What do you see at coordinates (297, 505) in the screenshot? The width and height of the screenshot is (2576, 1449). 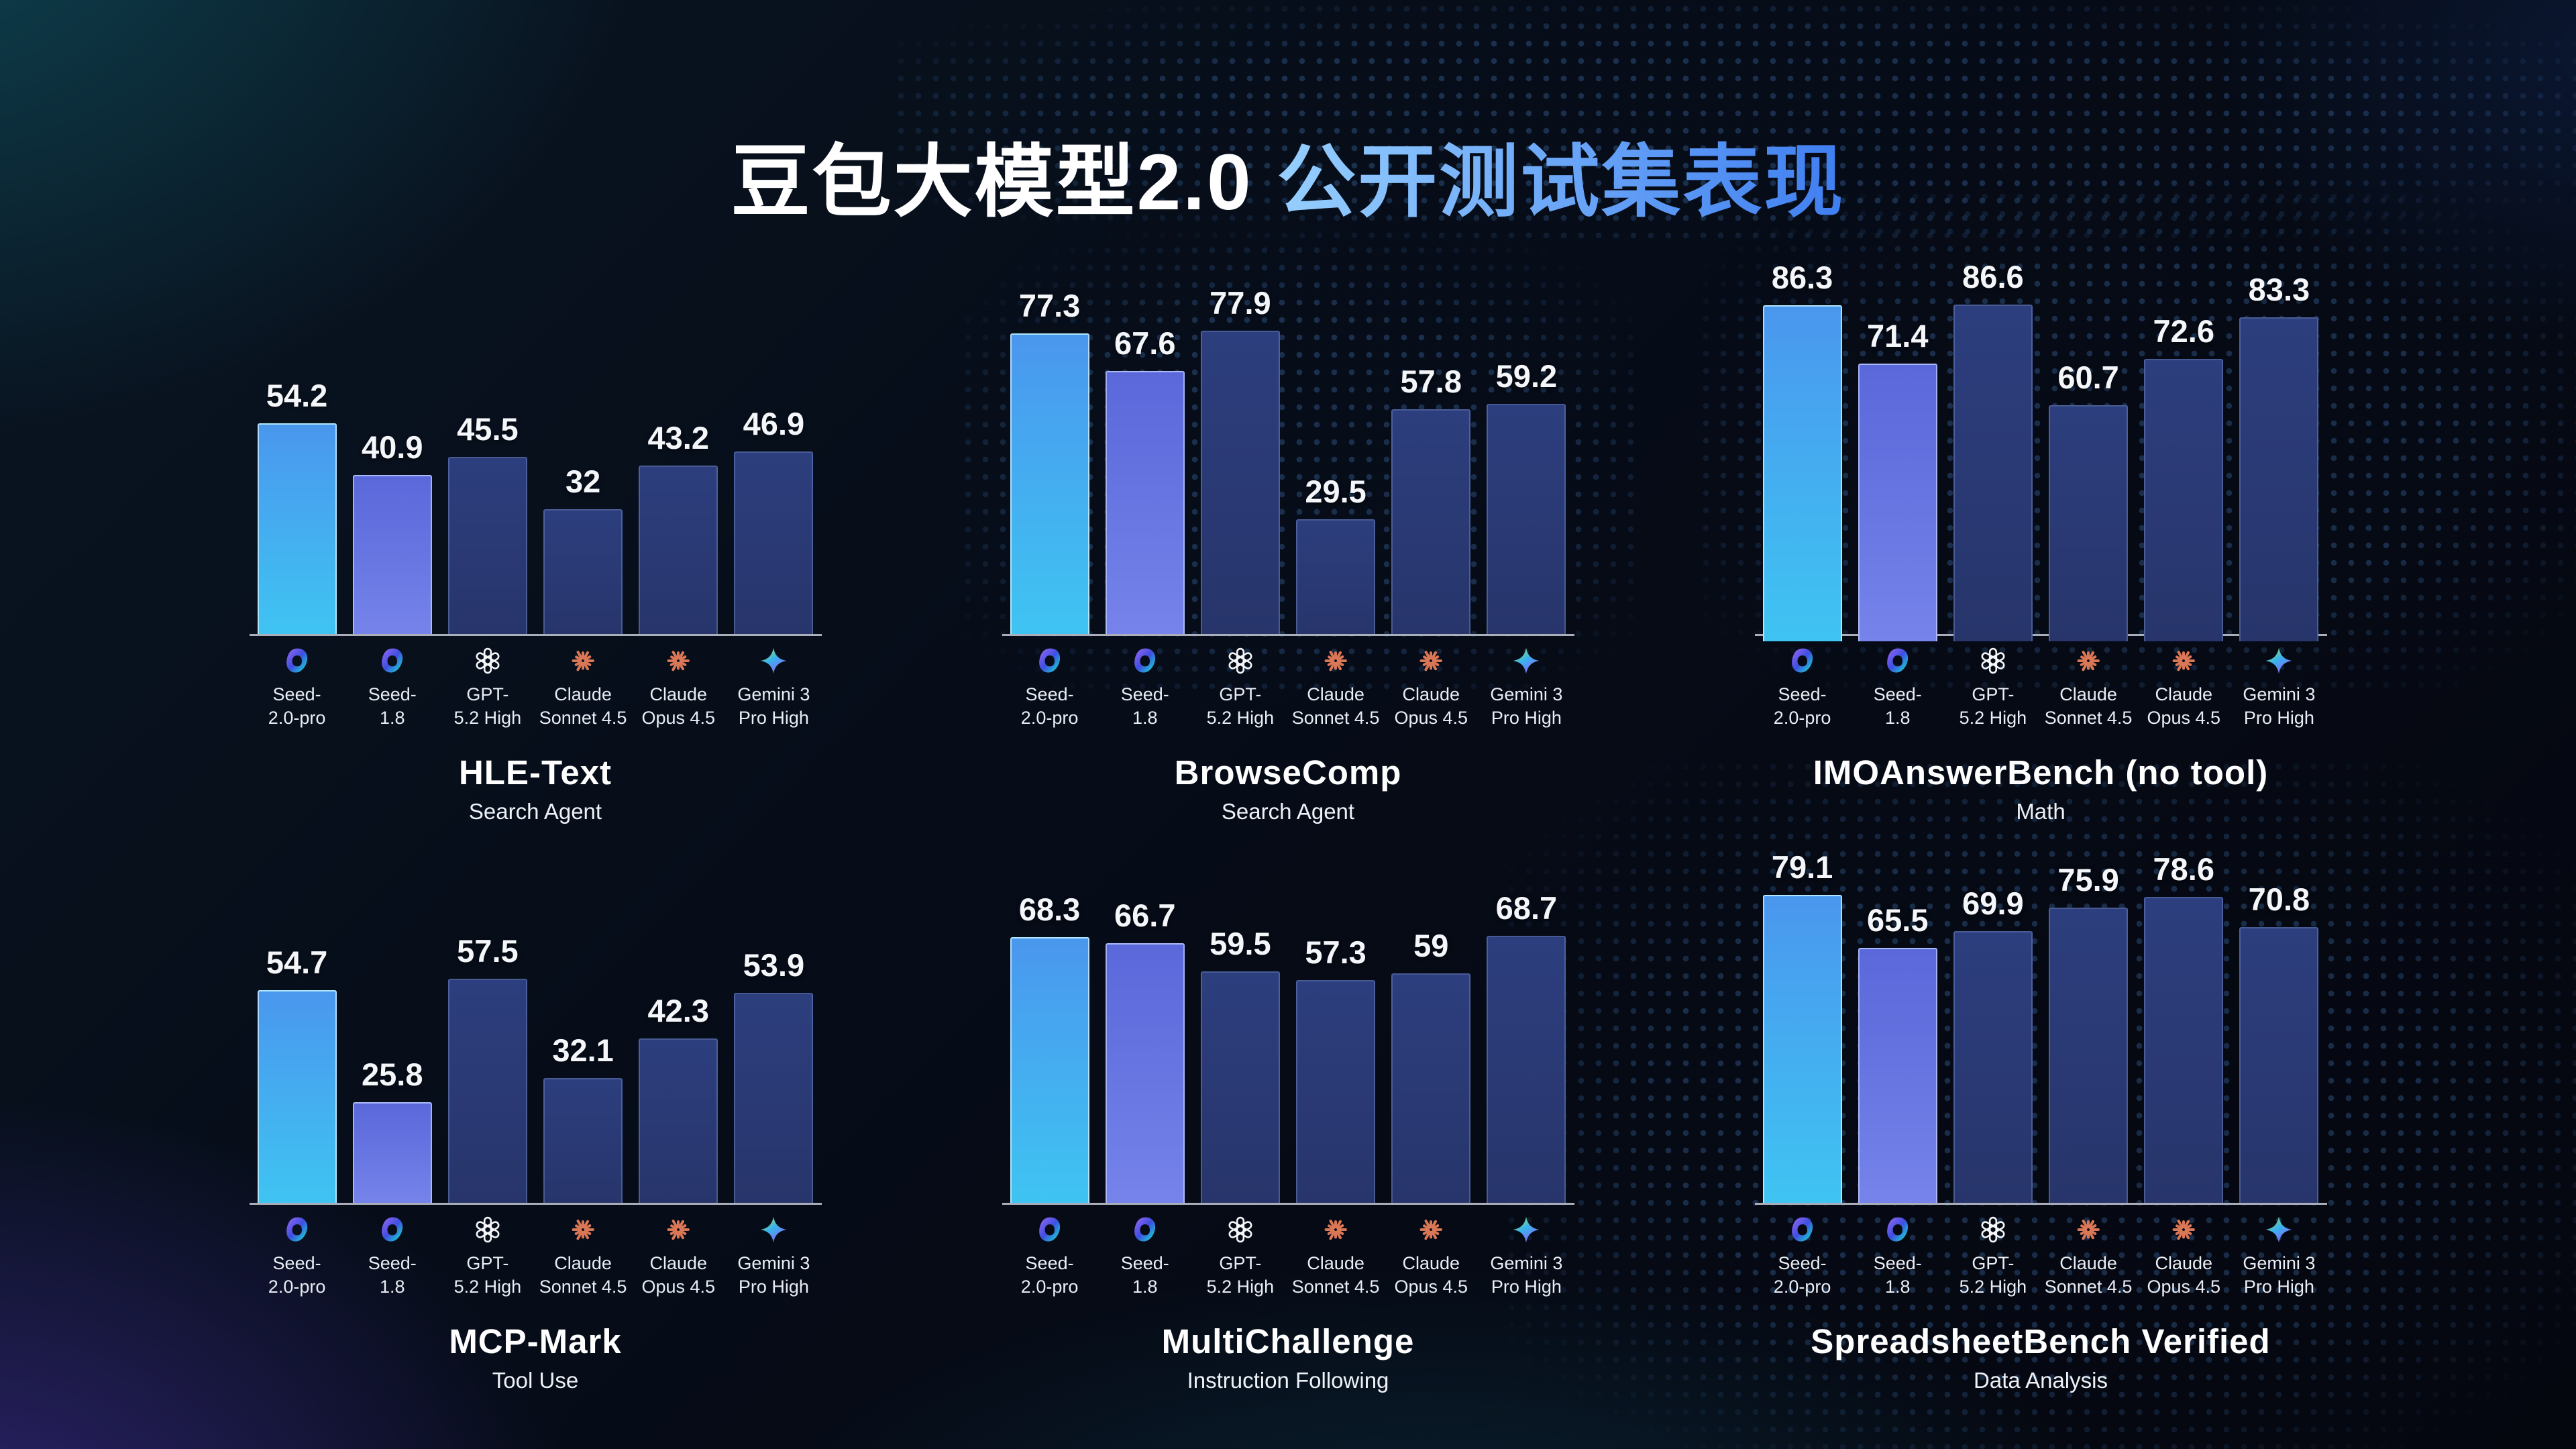 I see `bar-cell: 54.2` at bounding box center [297, 505].